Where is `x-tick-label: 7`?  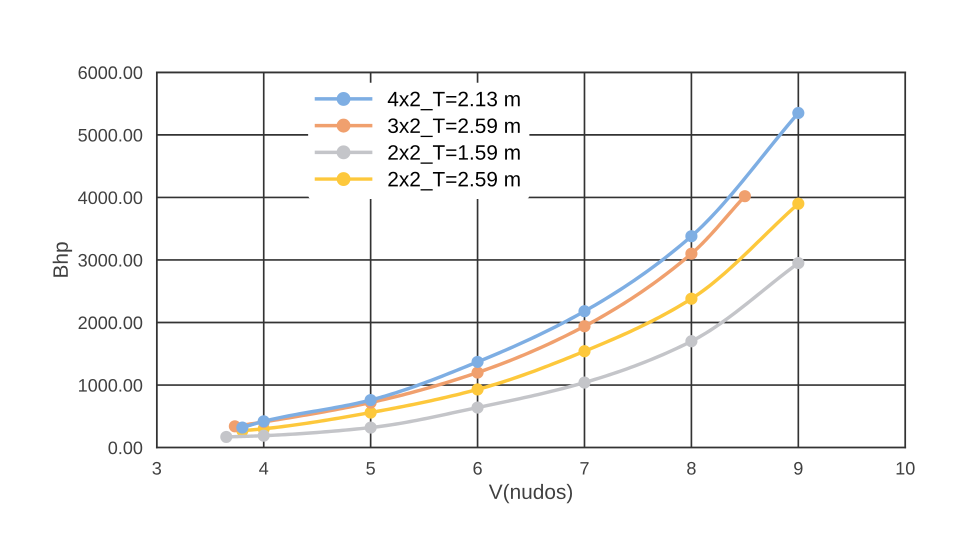 x-tick-label: 7 is located at coordinates (584, 468).